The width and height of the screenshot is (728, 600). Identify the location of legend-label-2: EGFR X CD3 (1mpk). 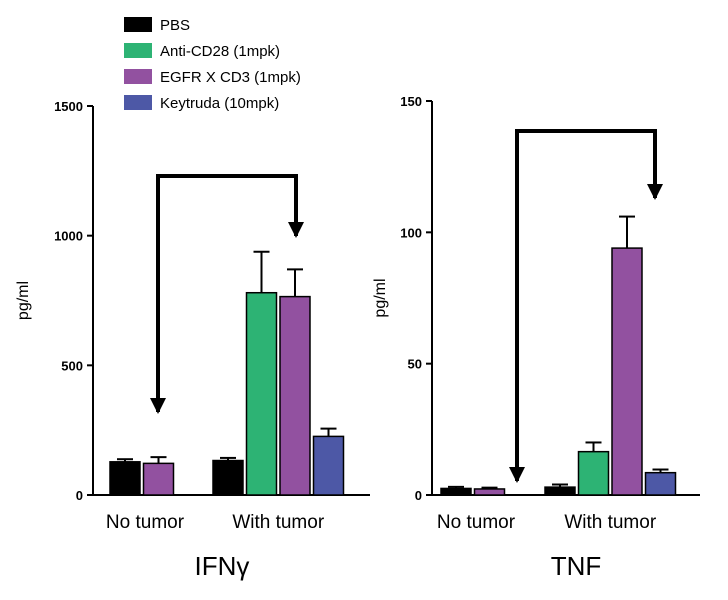
(230, 77).